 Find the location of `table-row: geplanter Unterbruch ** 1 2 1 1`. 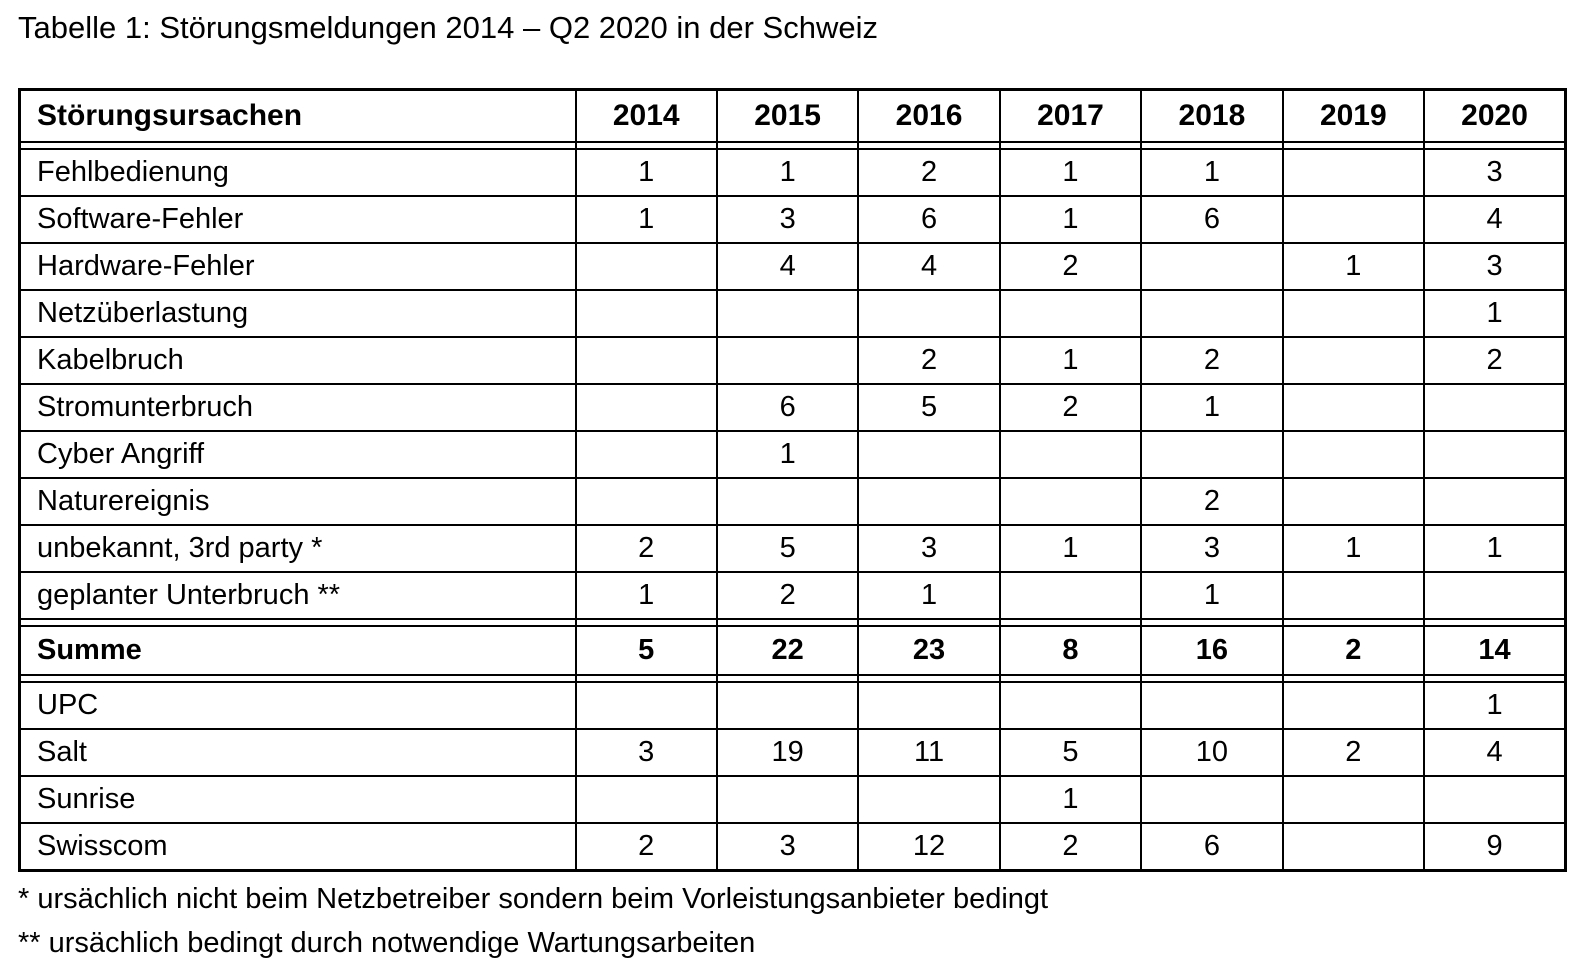

table-row: geplanter Unterbruch ** 1 2 1 1 is located at coordinates (792, 595).